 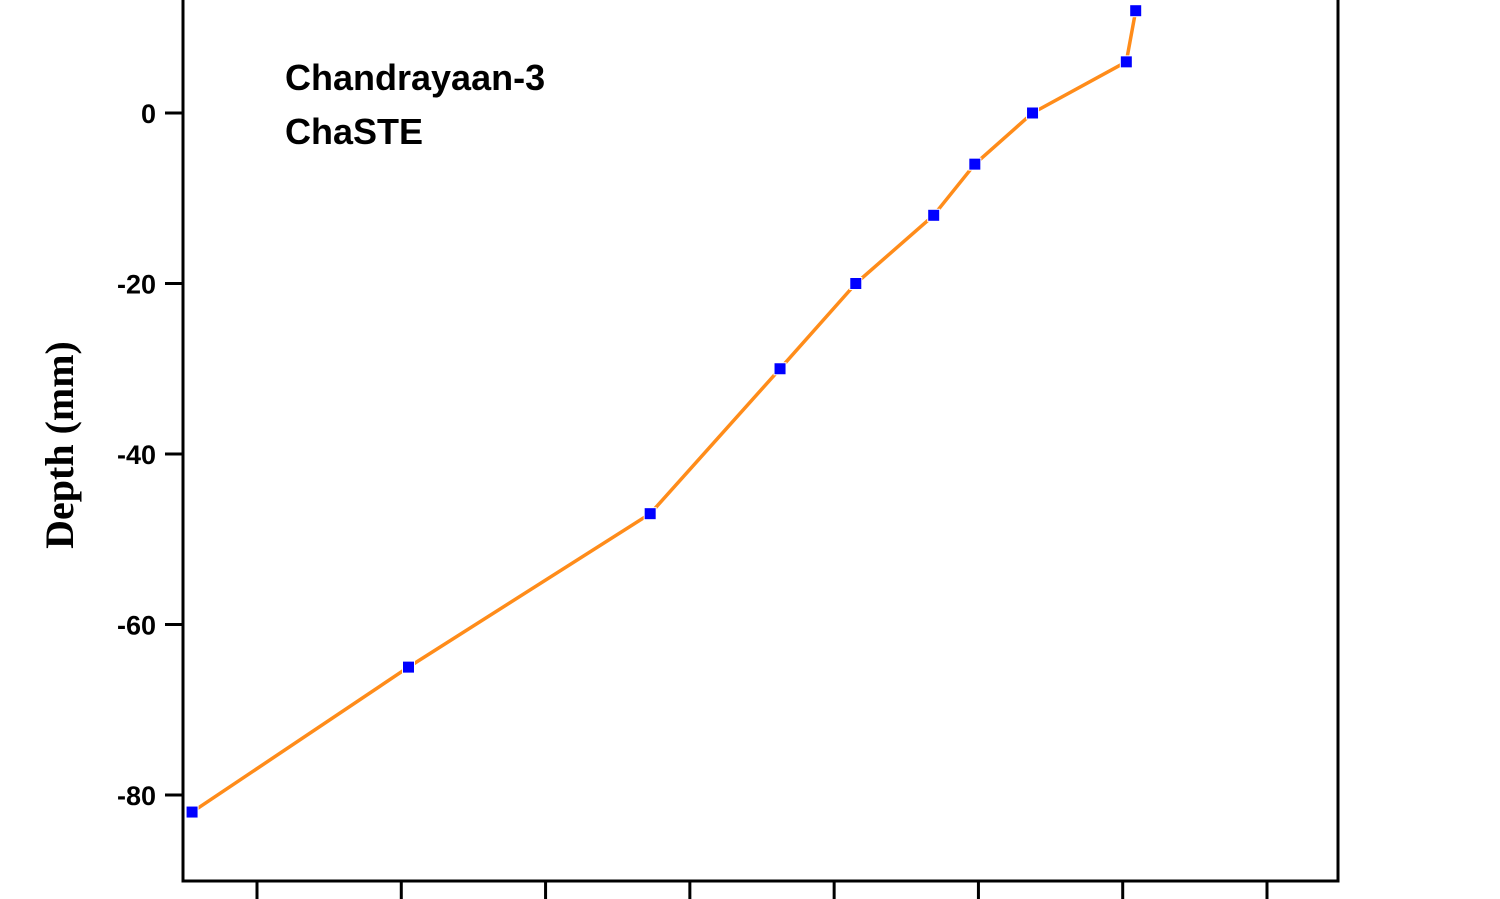 What do you see at coordinates (136, 796) in the screenshot?
I see `y-tick-label: -80` at bounding box center [136, 796].